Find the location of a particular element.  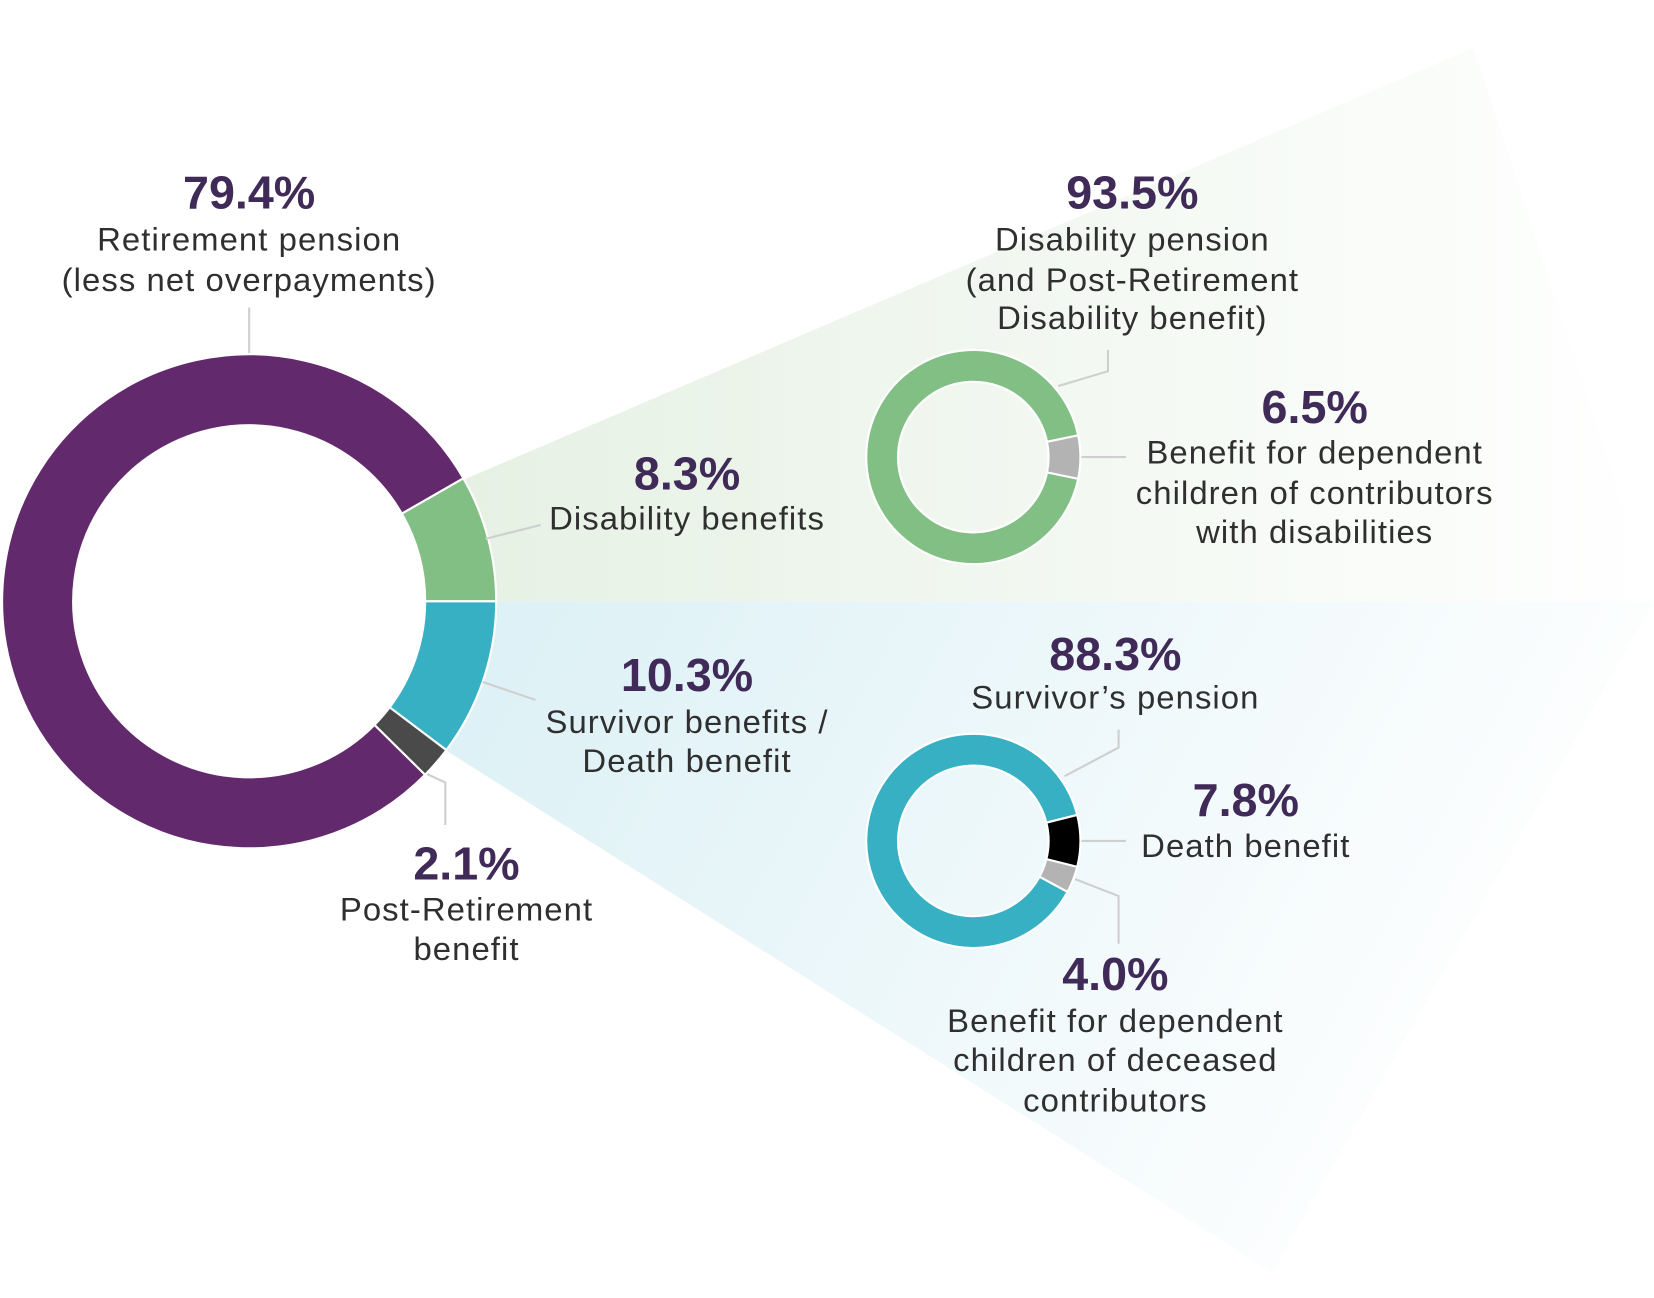

value-label: 93.5% is located at coordinates (1132, 193).